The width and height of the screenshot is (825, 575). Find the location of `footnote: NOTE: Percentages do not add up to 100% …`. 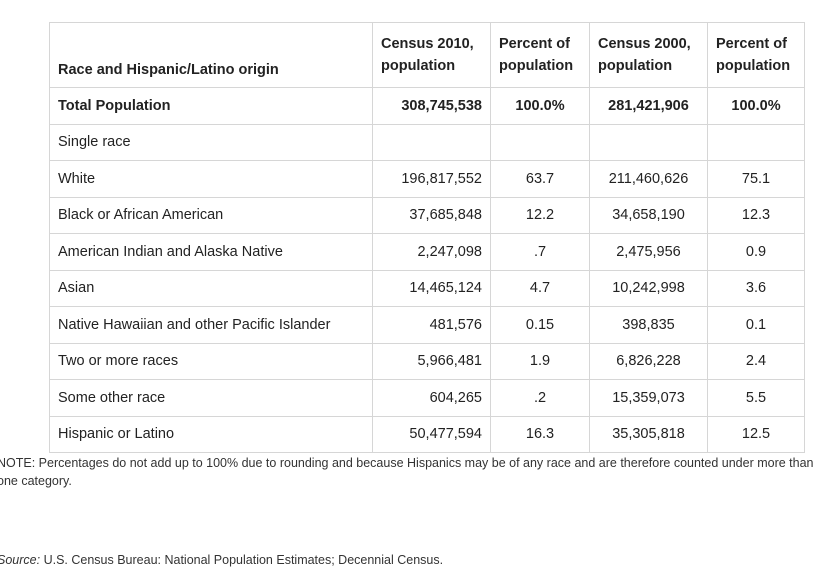

footnote: NOTE: Percentages do not add up to 100% … is located at coordinates (407, 472).